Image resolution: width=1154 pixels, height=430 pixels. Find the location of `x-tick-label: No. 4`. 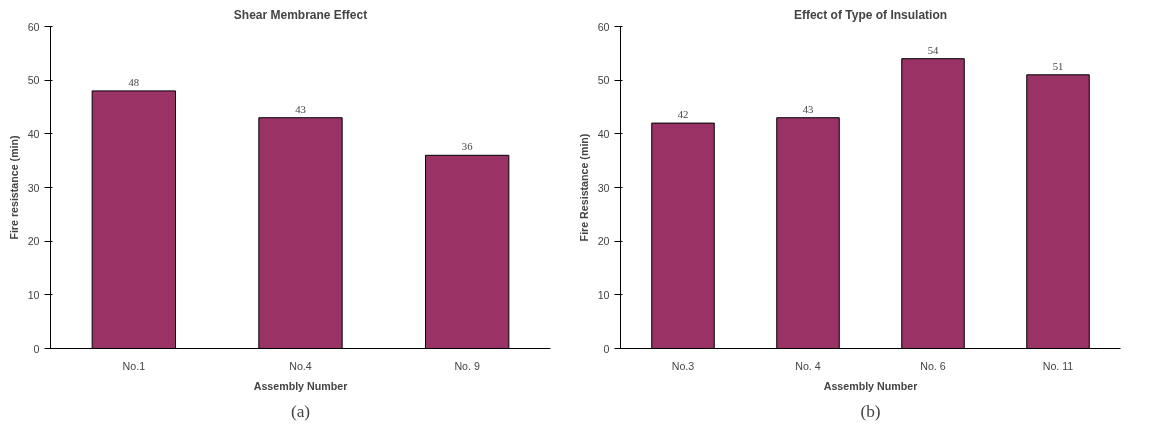

x-tick-label: No. 4 is located at coordinates (808, 365).